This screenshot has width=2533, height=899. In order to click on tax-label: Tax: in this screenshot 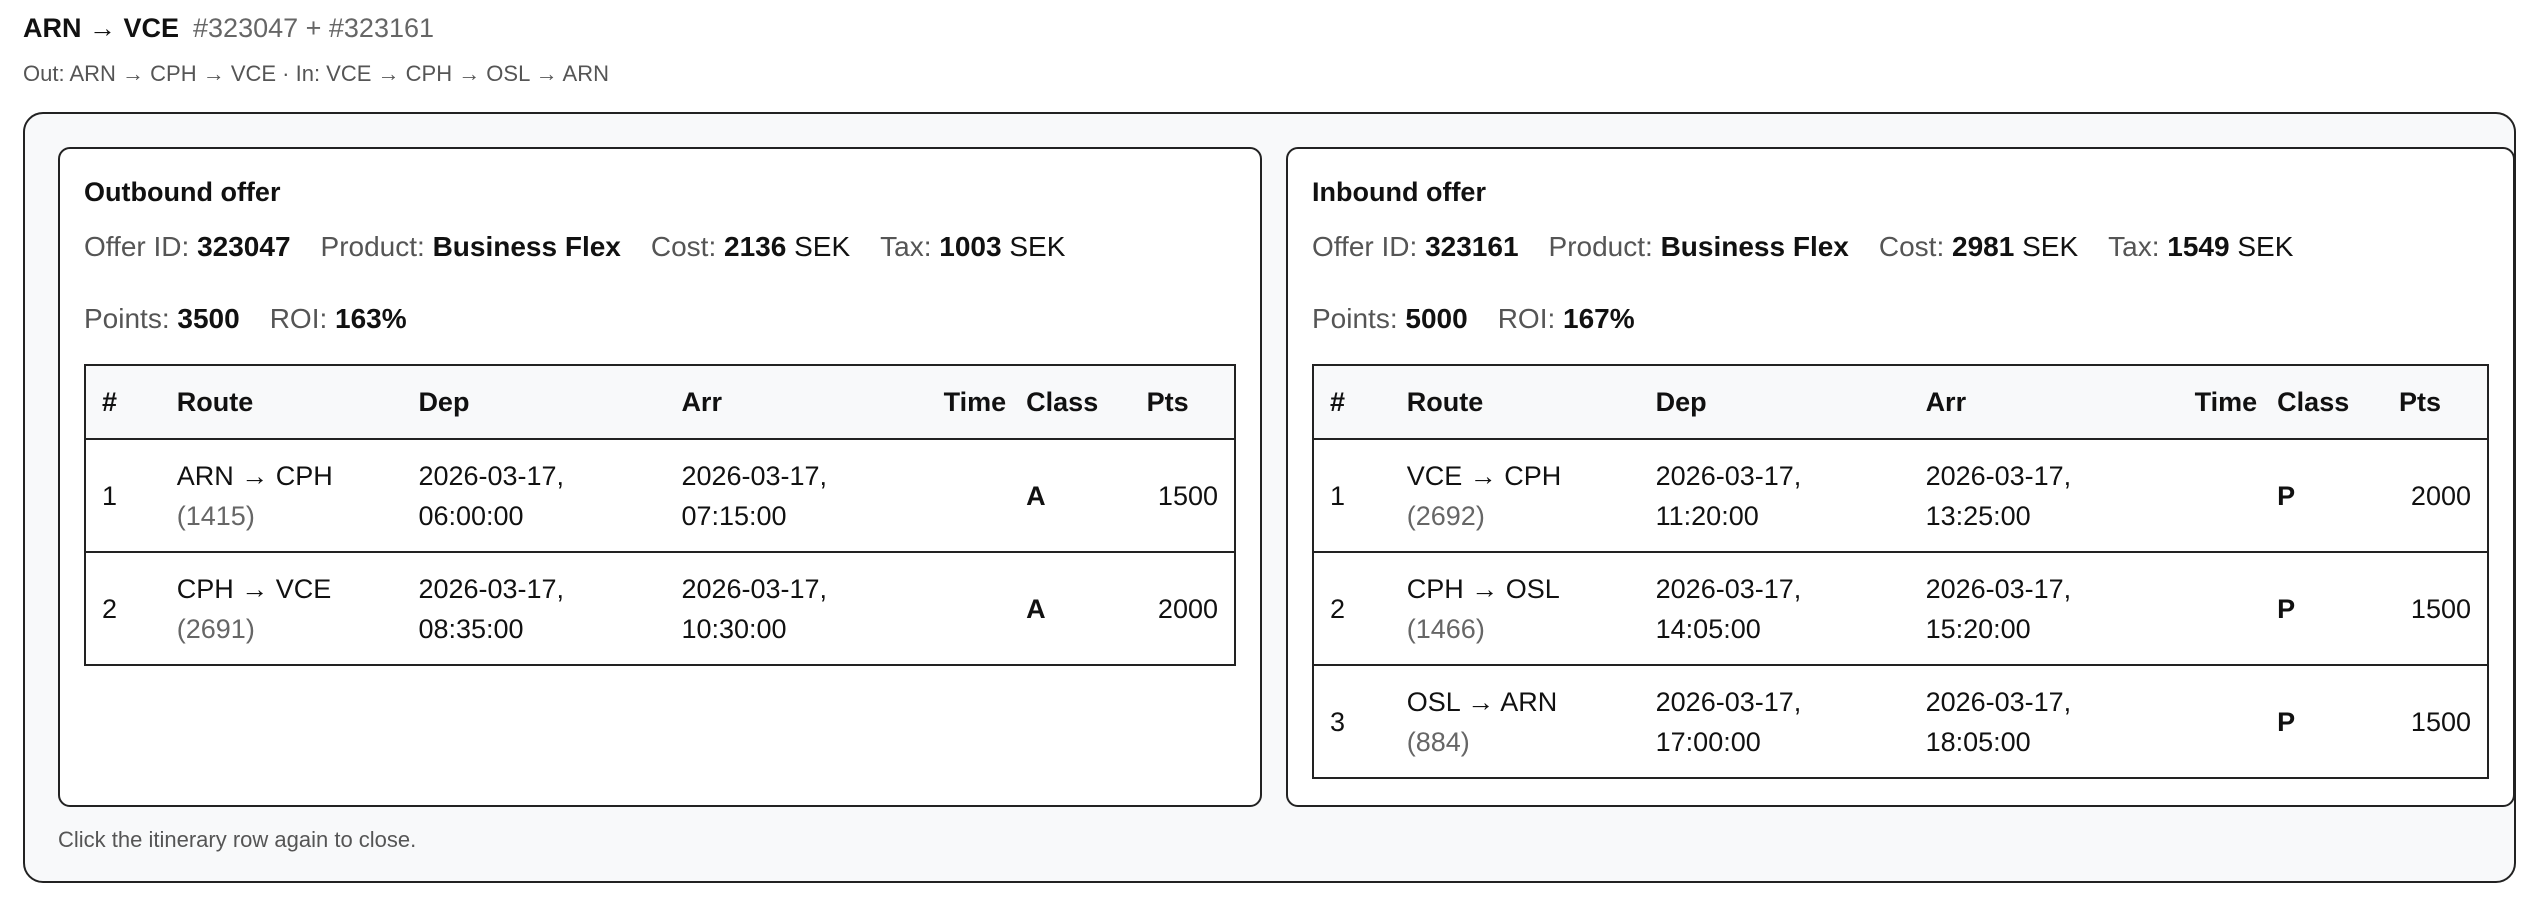, I will do `click(2134, 246)`.